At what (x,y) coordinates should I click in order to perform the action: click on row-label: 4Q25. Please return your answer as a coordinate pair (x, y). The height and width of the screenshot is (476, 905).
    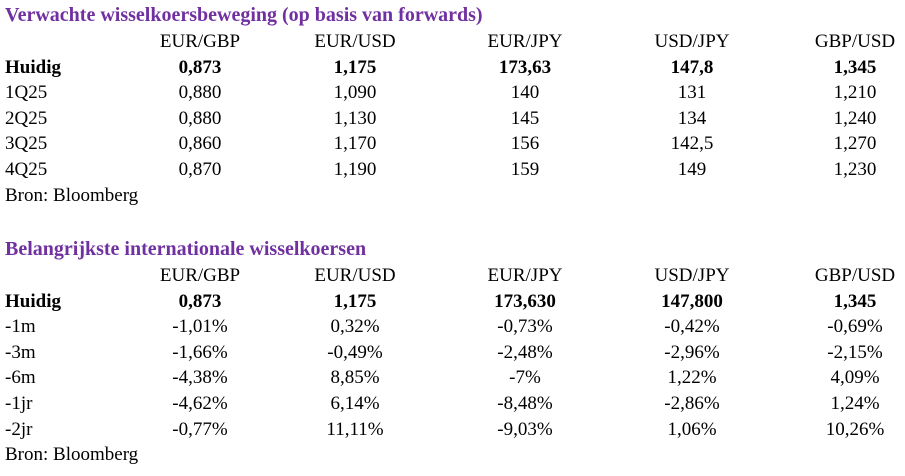
    Looking at the image, I should click on (26, 169).